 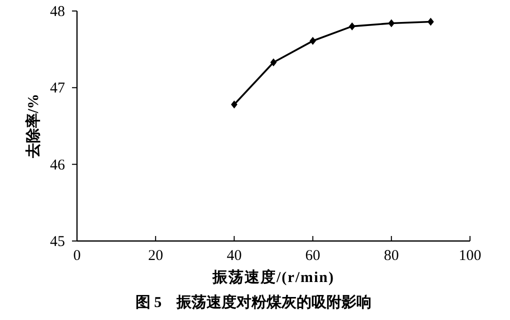 I want to click on x-tick-label: 0, so click(x=77, y=256).